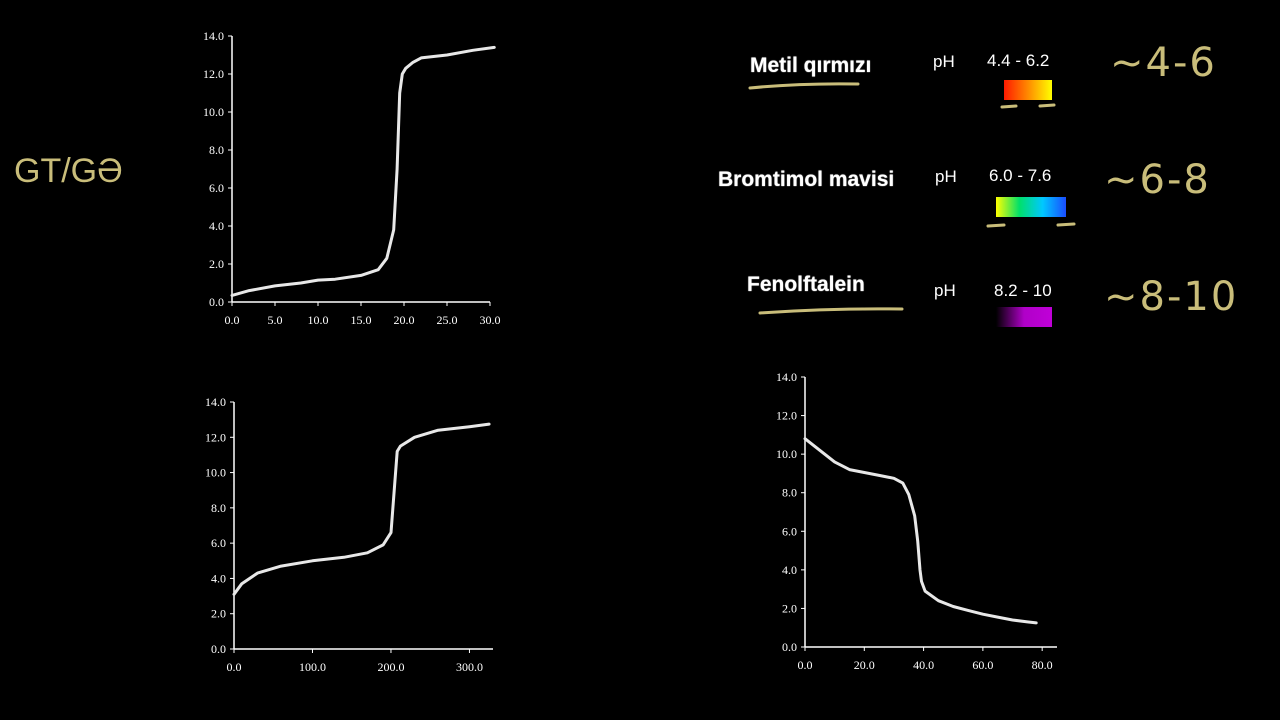 The width and height of the screenshot is (1280, 720). I want to click on x-tick-label: 60.0, so click(982, 665).